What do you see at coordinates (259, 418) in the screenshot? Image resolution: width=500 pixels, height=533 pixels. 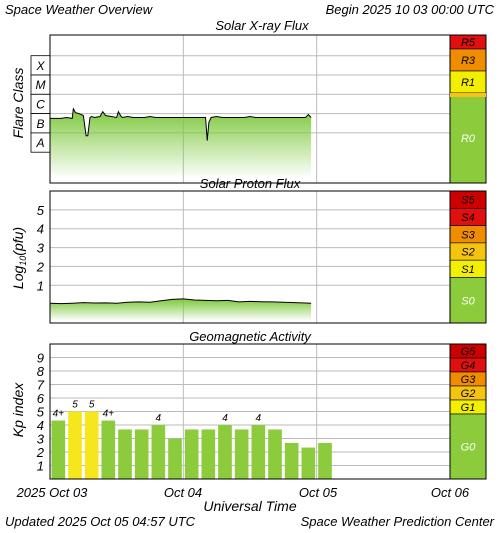 I see `kp-bar-label-12: 4` at bounding box center [259, 418].